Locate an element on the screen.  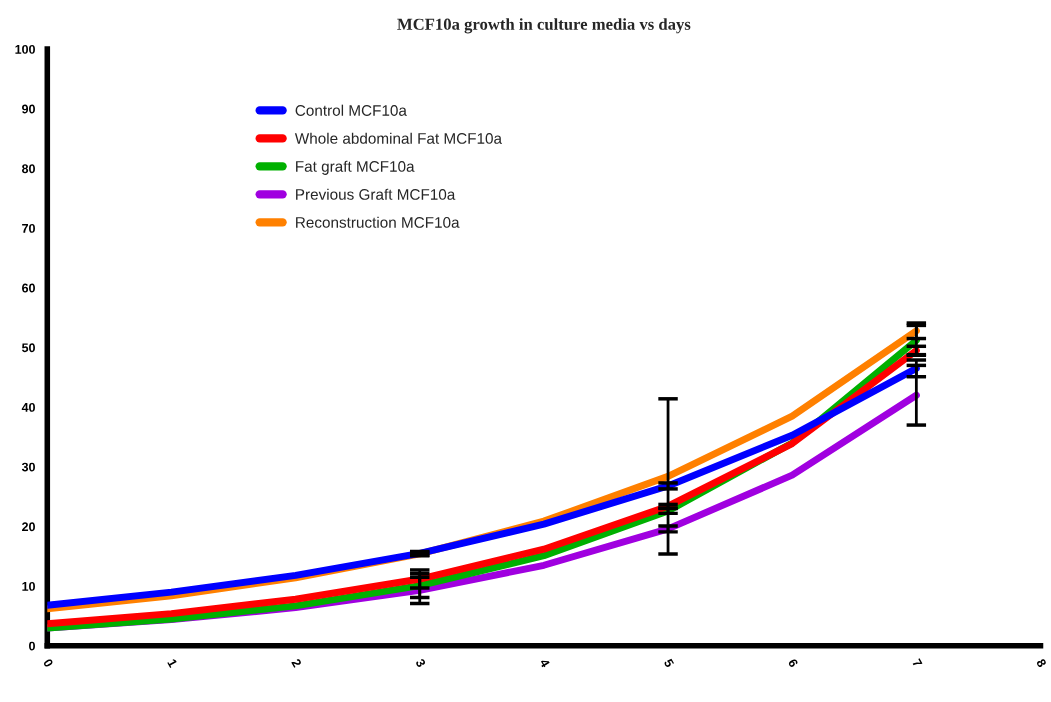
x-tick-label: 2 is located at coordinates (296, 663).